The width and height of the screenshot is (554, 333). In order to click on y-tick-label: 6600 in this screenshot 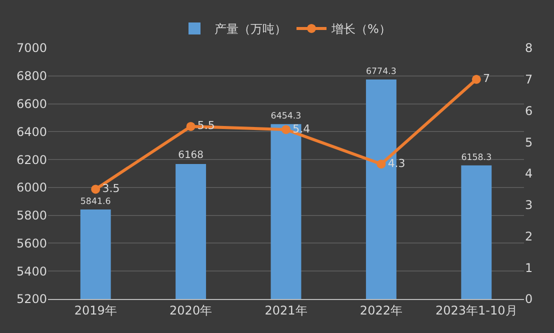, I will do `click(31, 103)`.